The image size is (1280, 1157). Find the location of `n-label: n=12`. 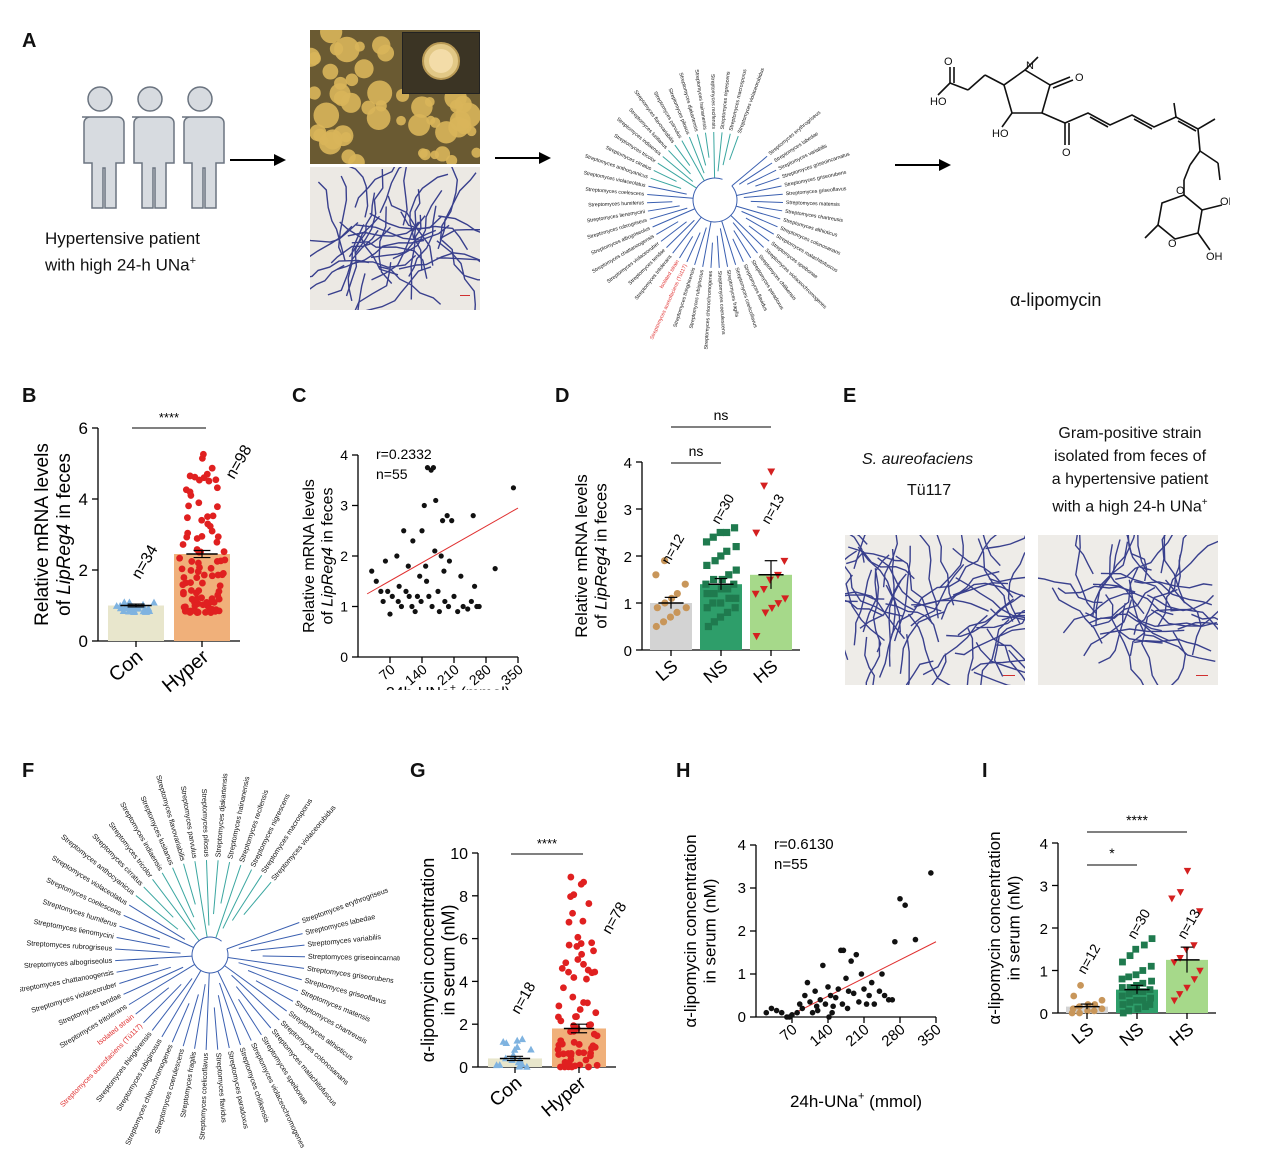

n-label: n=12 is located at coordinates (1089, 958).